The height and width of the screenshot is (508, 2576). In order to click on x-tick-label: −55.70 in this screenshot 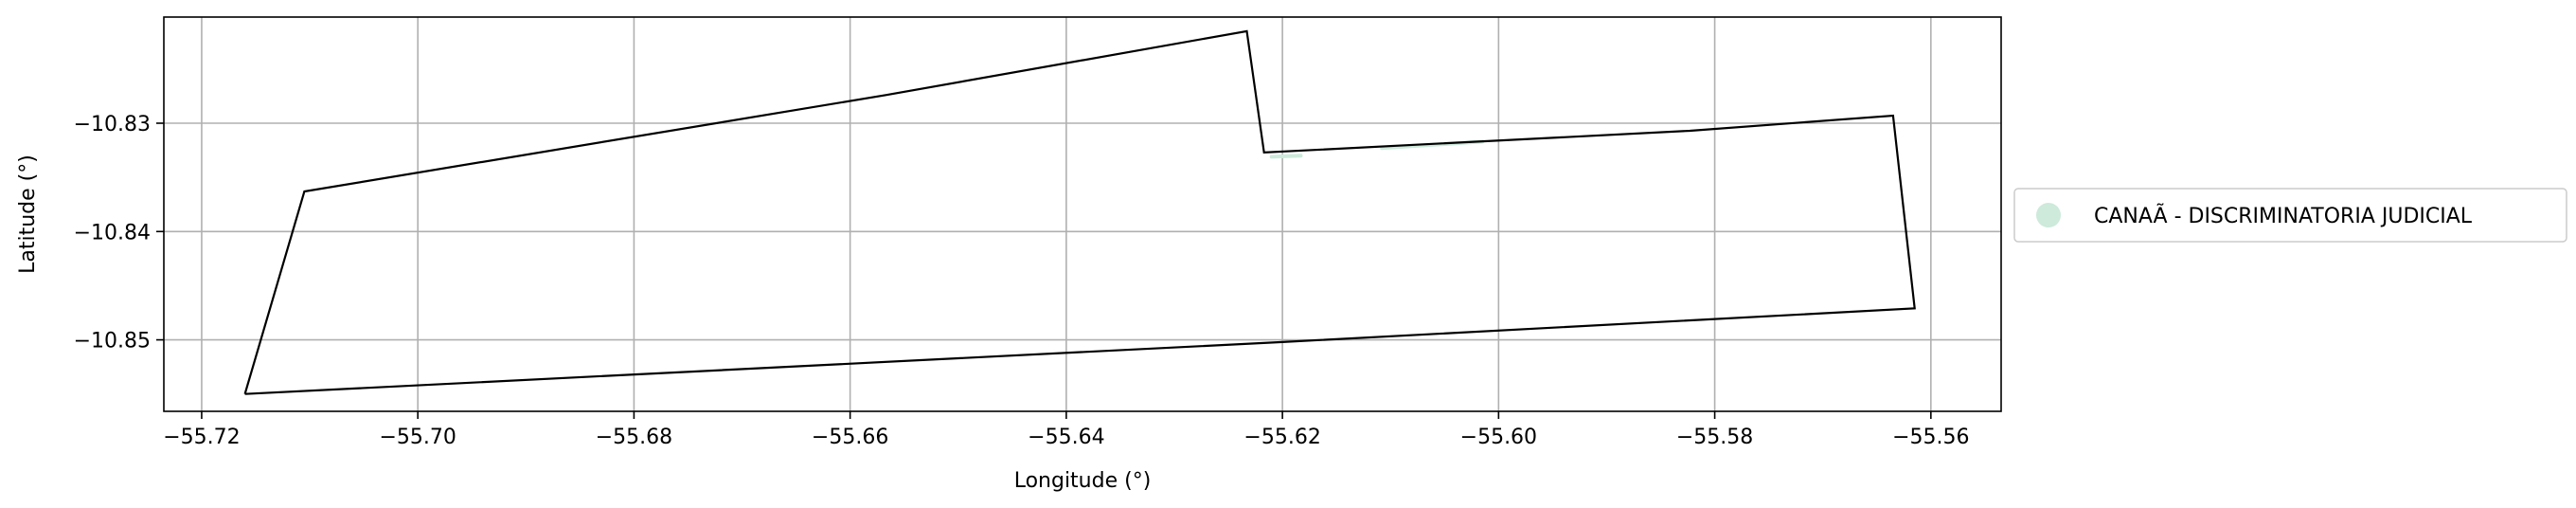, I will do `click(417, 437)`.